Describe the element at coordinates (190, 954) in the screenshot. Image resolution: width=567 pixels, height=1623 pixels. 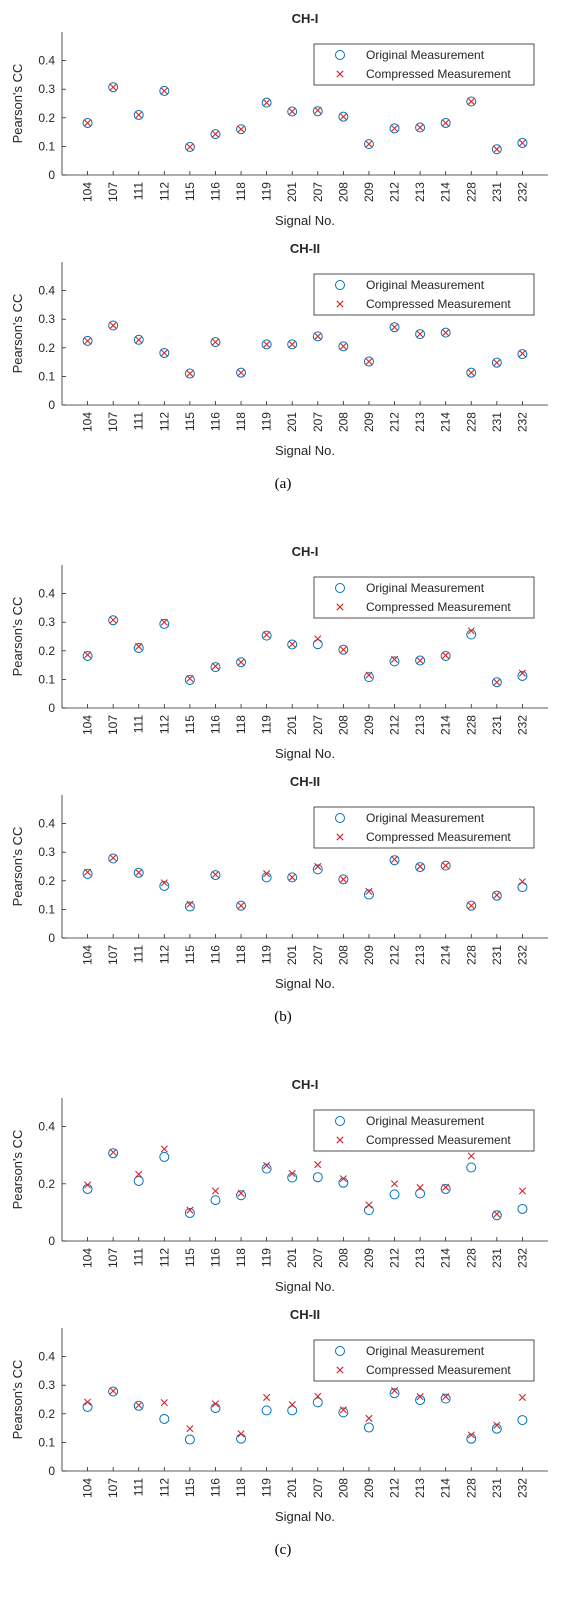
I see `x-tick-label: 115` at that location.